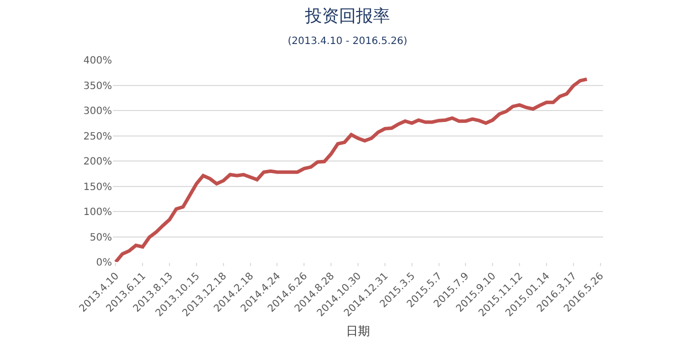 This screenshot has width=695, height=362. Describe the element at coordinates (97, 162) in the screenshot. I see `y-tick-label: 200%` at that location.